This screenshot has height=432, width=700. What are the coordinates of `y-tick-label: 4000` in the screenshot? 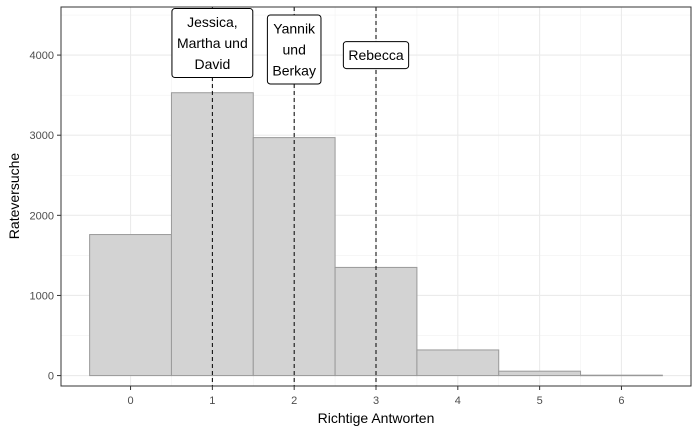 It's located at (42, 56).